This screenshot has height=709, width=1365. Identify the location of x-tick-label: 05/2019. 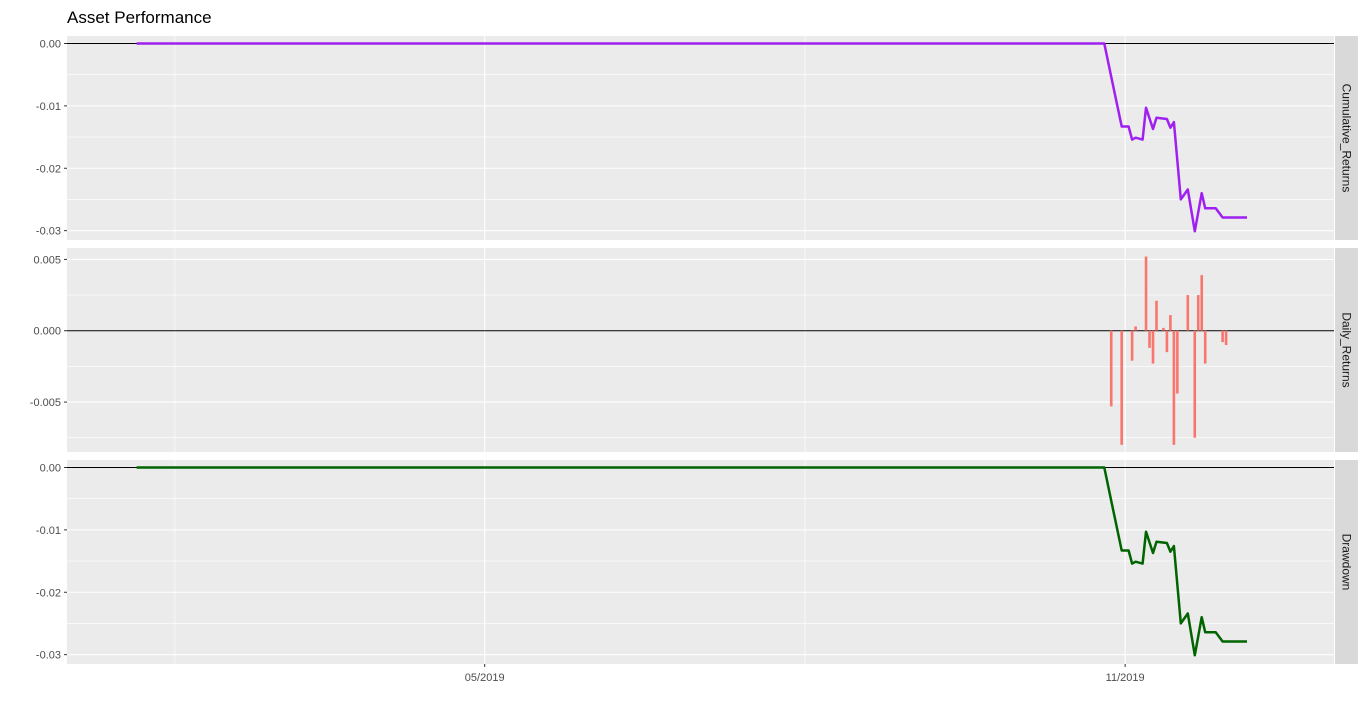
(485, 678).